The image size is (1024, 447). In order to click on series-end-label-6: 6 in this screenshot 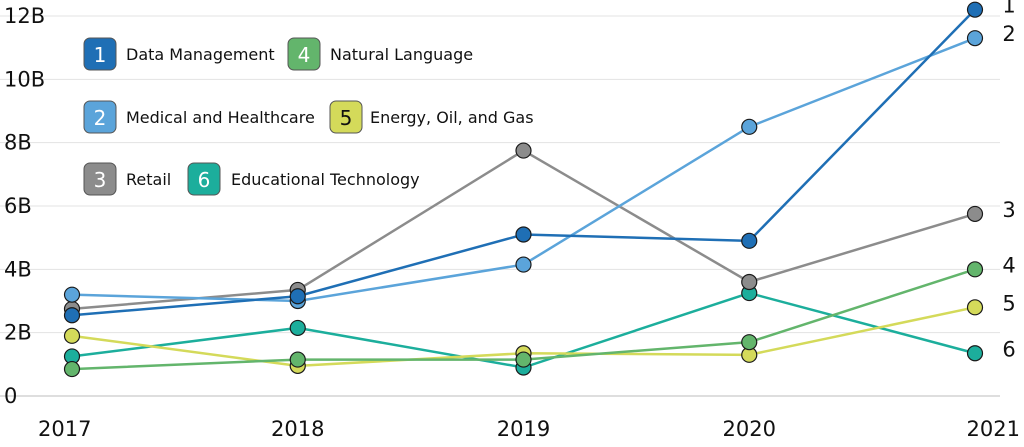, I will do `click(1008, 349)`.